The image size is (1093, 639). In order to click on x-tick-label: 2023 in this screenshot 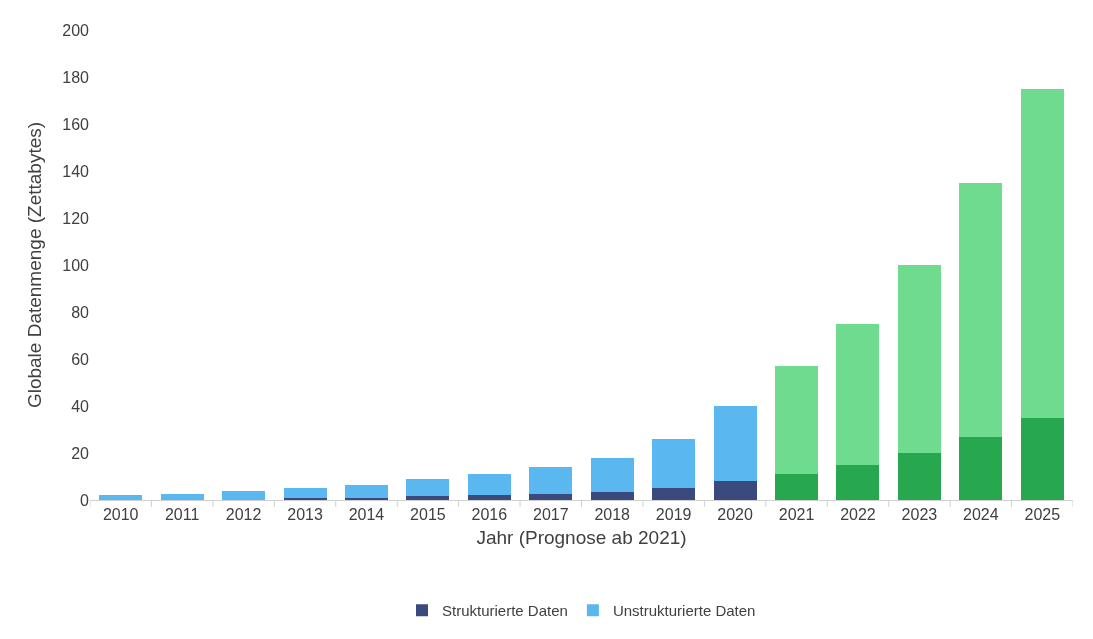, I will do `click(919, 515)`.